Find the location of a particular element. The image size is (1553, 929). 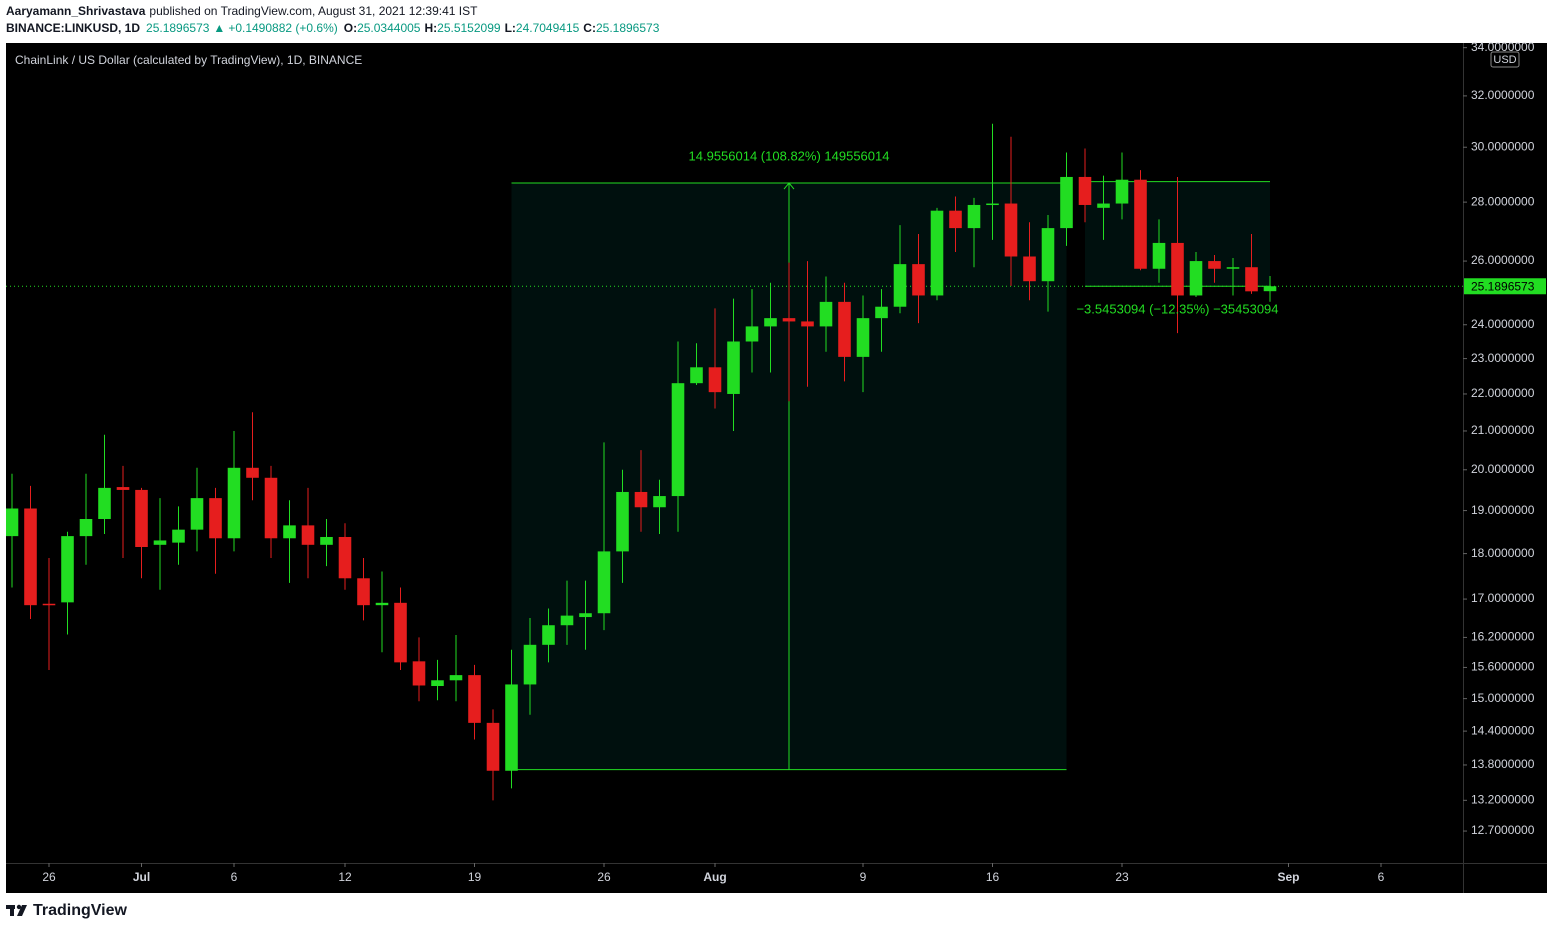

currency-box is located at coordinates (1505, 59).